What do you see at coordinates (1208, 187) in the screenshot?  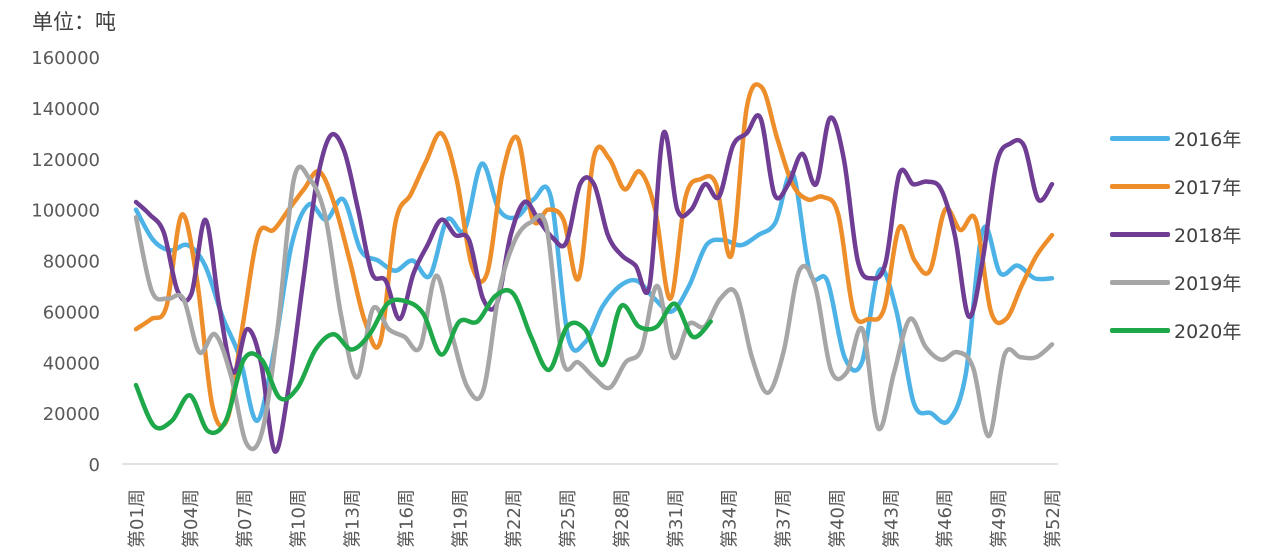 I see `legend-label: 2017年` at bounding box center [1208, 187].